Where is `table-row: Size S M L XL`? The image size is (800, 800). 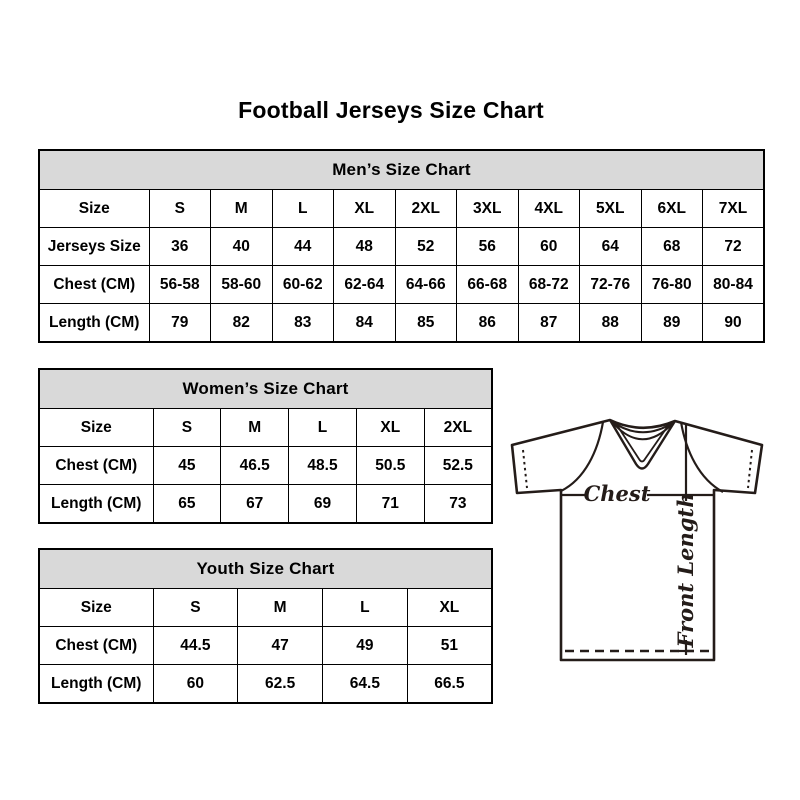 table-row: Size S M L XL is located at coordinates (265, 607).